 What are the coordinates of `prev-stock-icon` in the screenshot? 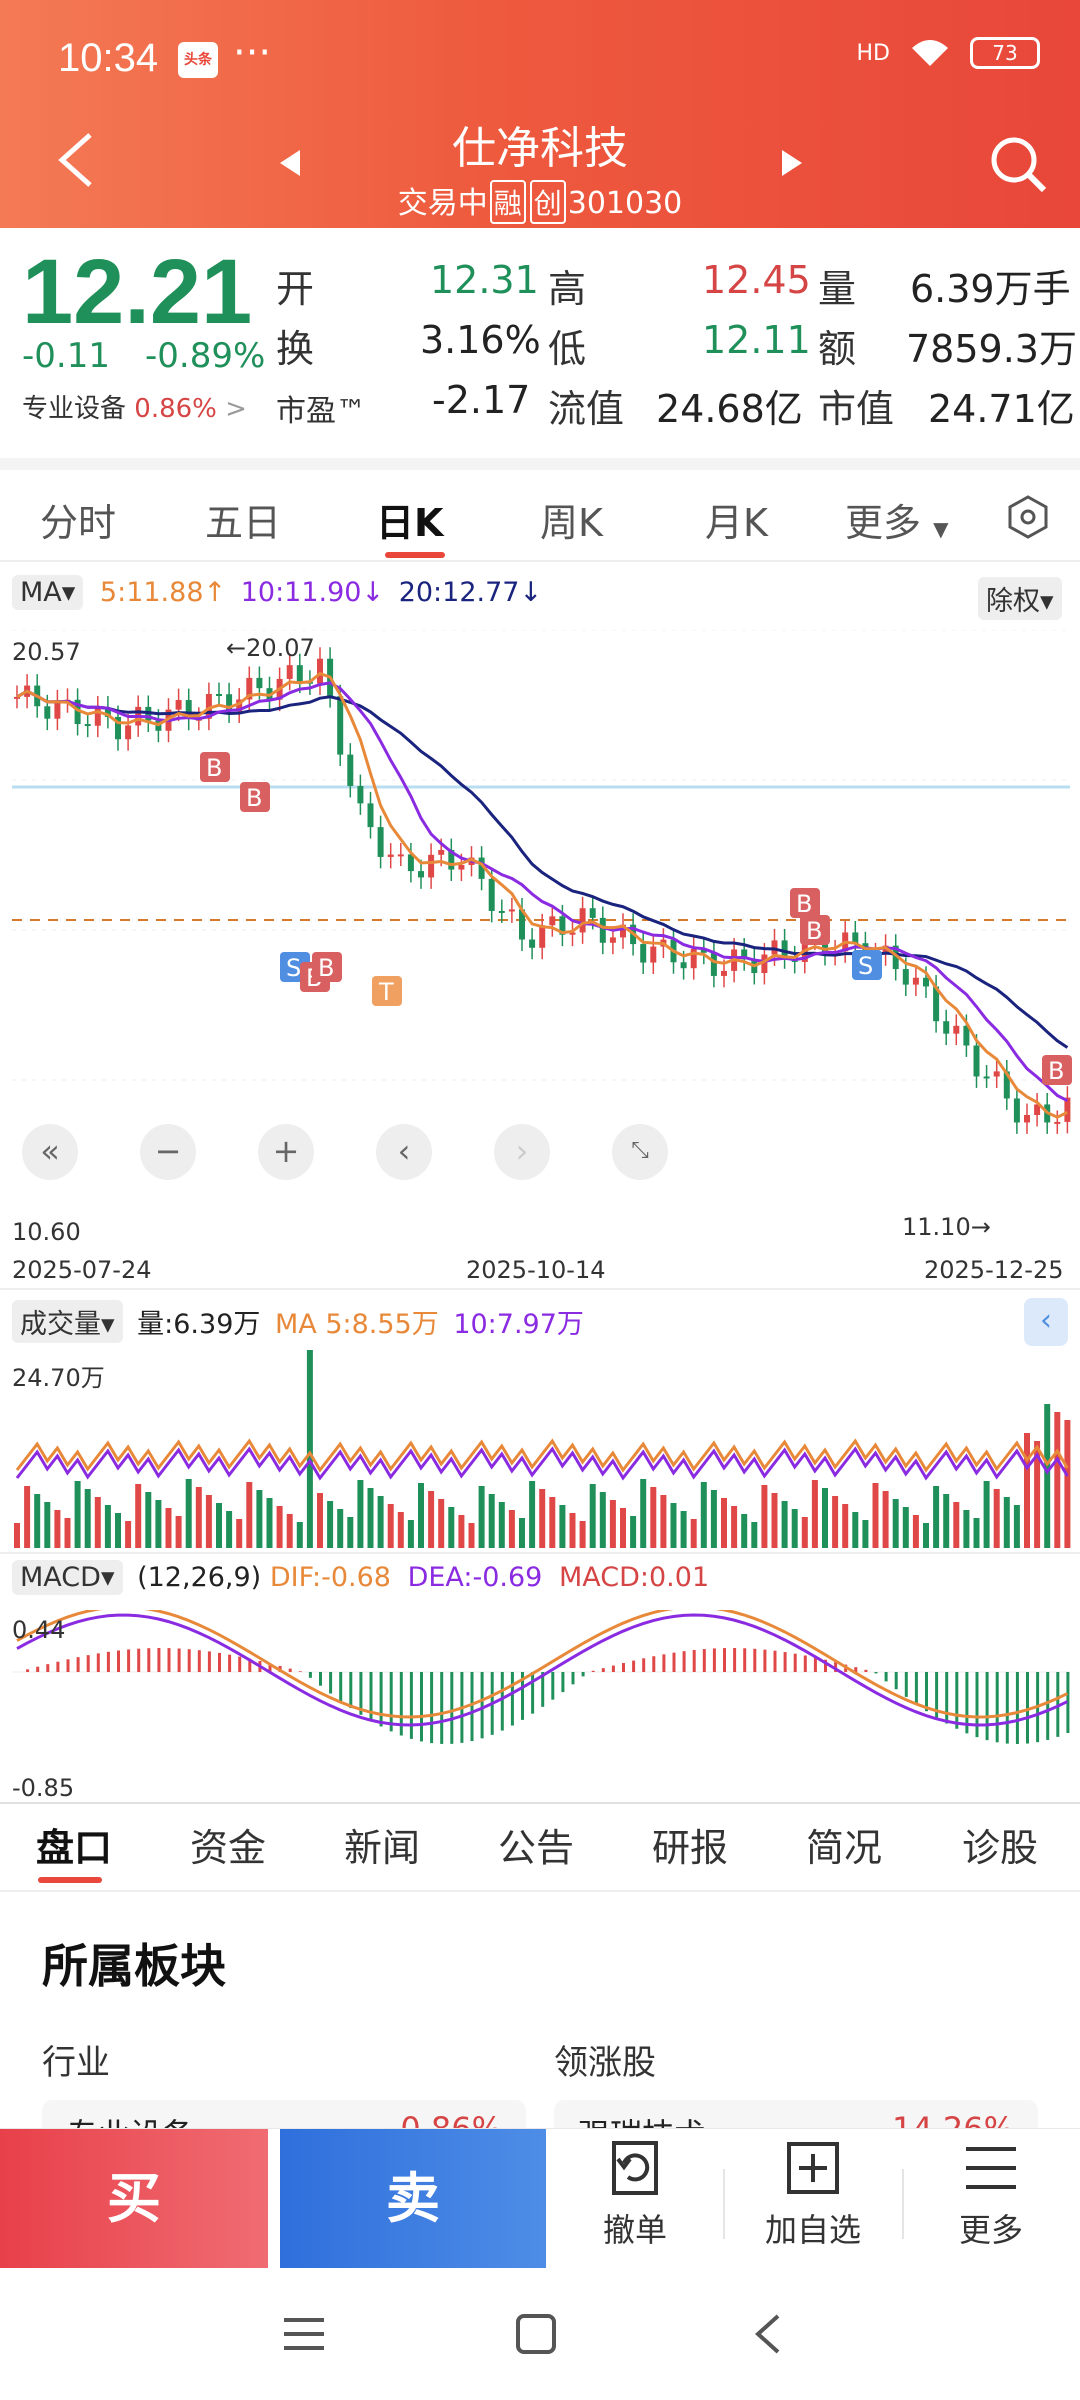 It's located at (290, 163).